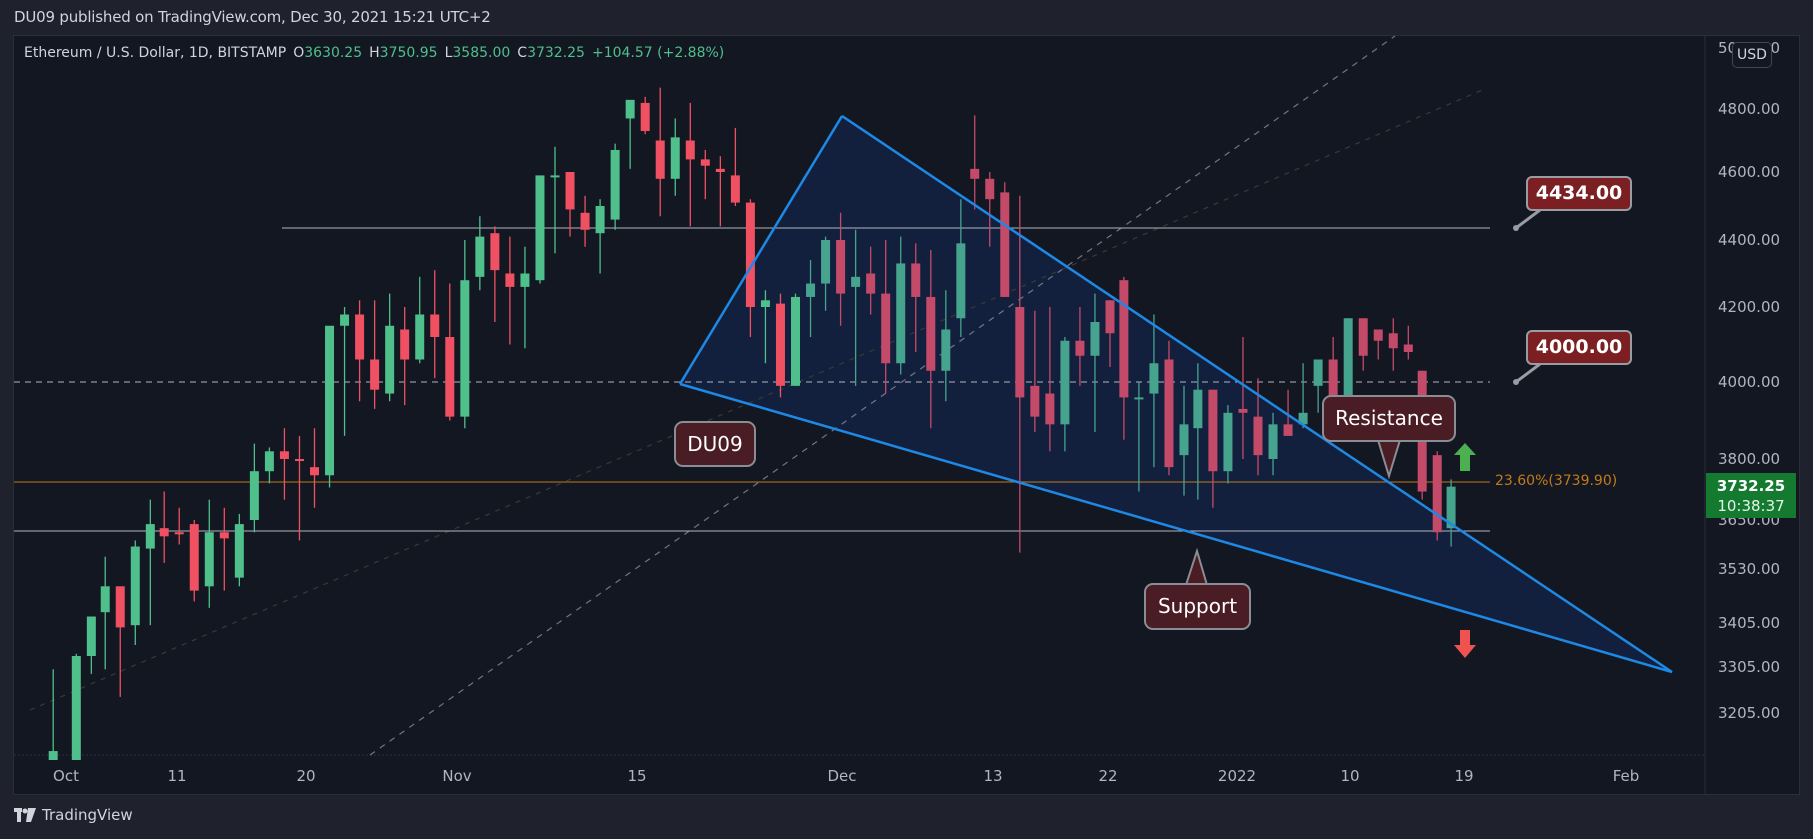  I want to click on price-tick: 3800.00, so click(1749, 459).